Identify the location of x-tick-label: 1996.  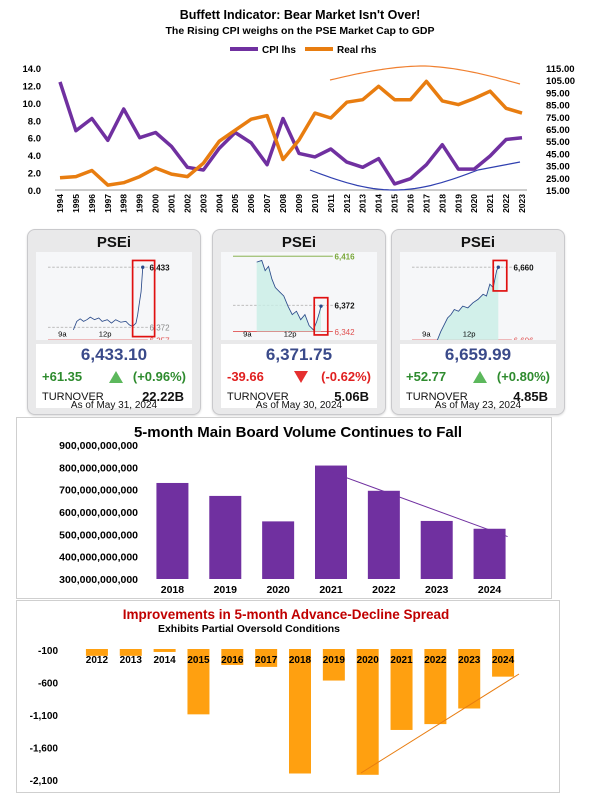
(92, 203).